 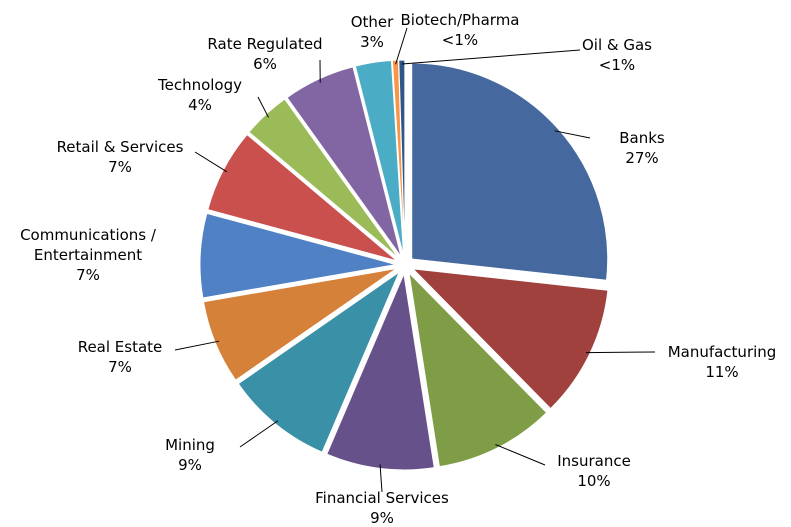 I want to click on value-label: 27%, so click(x=642, y=158).